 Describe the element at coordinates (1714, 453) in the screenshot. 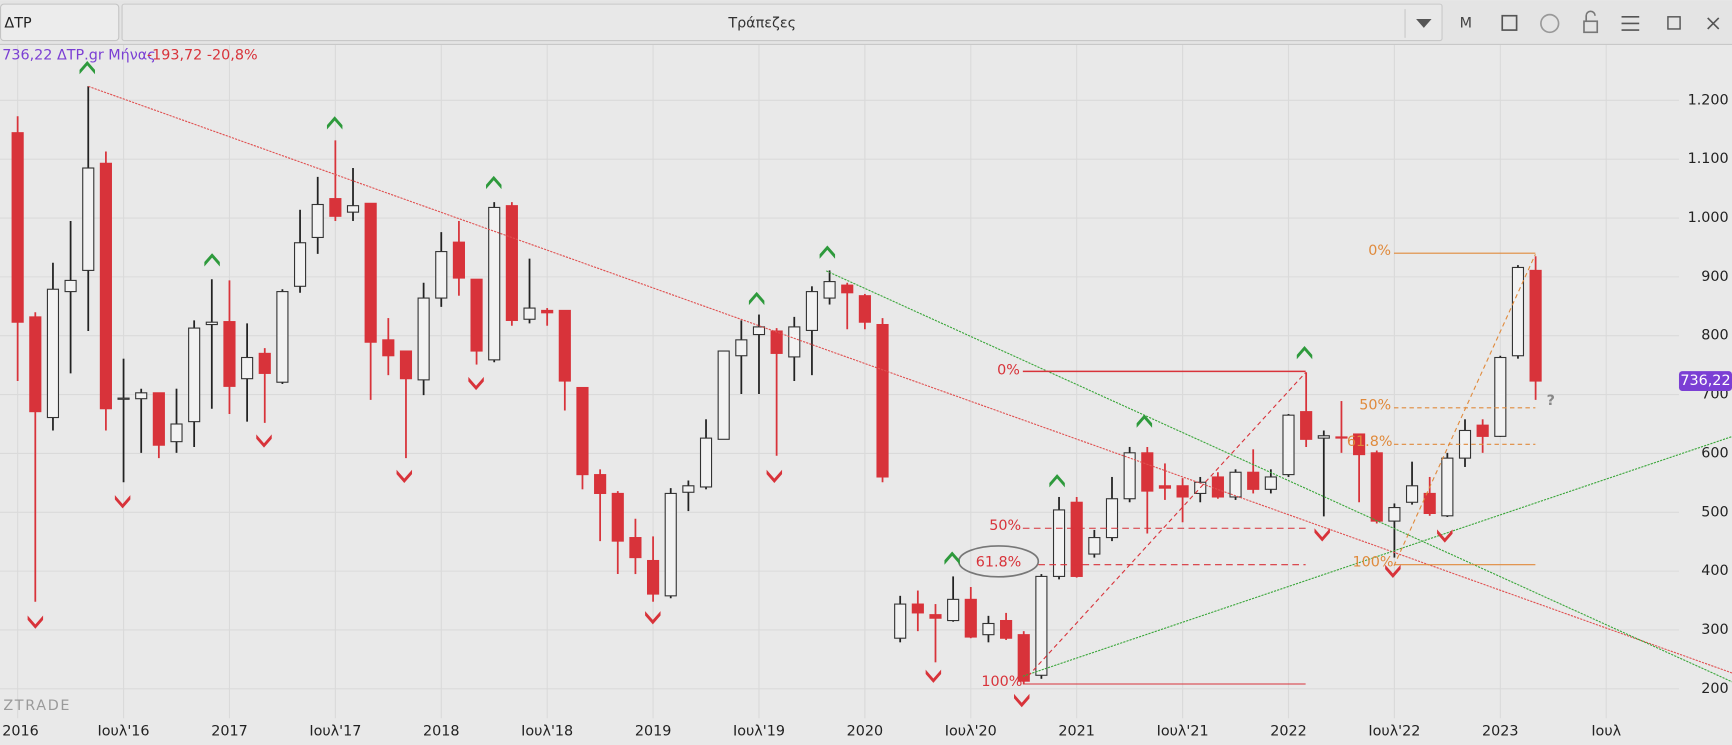

I see `y-tick-label: 600` at that location.